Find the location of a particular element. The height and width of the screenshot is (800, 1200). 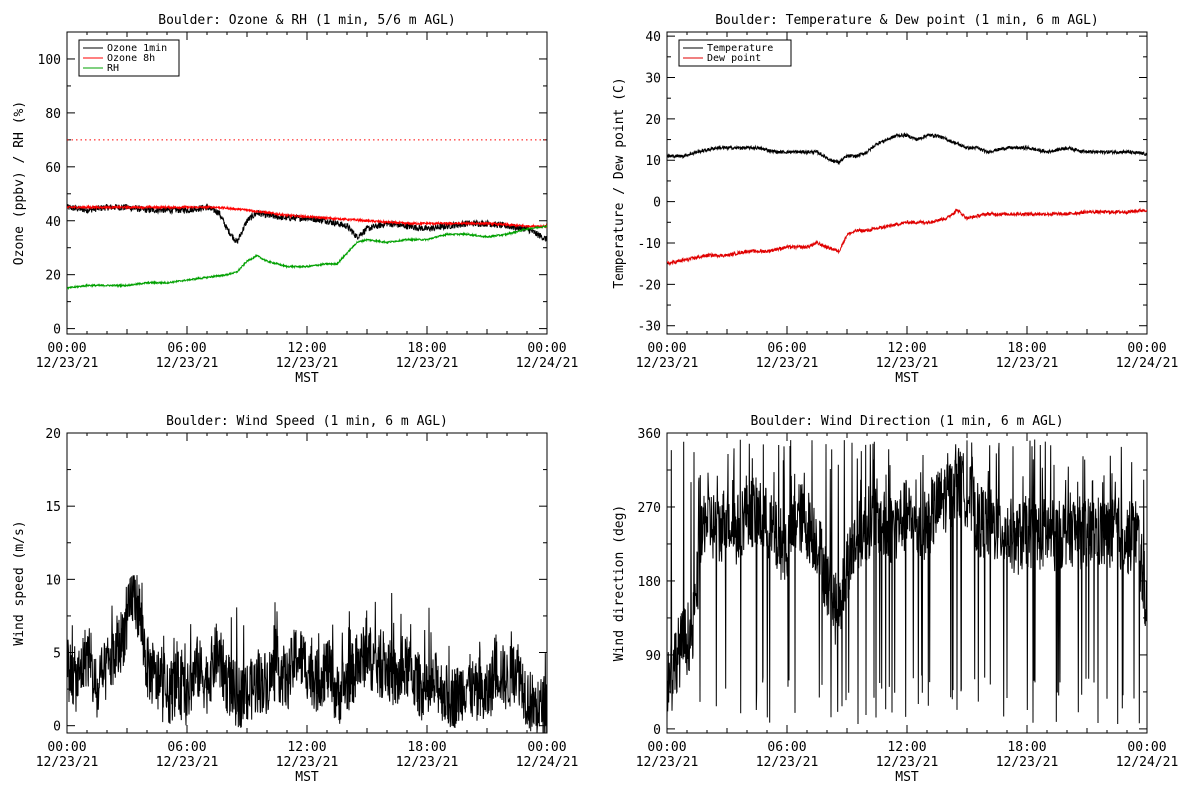

y-tick-label: 360 is located at coordinates (649, 434).